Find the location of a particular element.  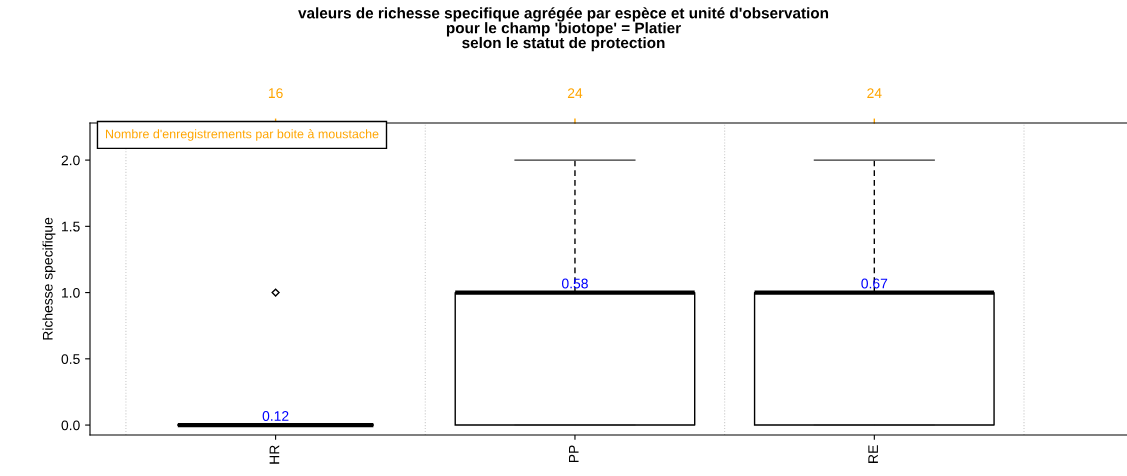

y-tick-label: 0.5 is located at coordinates (70, 359).